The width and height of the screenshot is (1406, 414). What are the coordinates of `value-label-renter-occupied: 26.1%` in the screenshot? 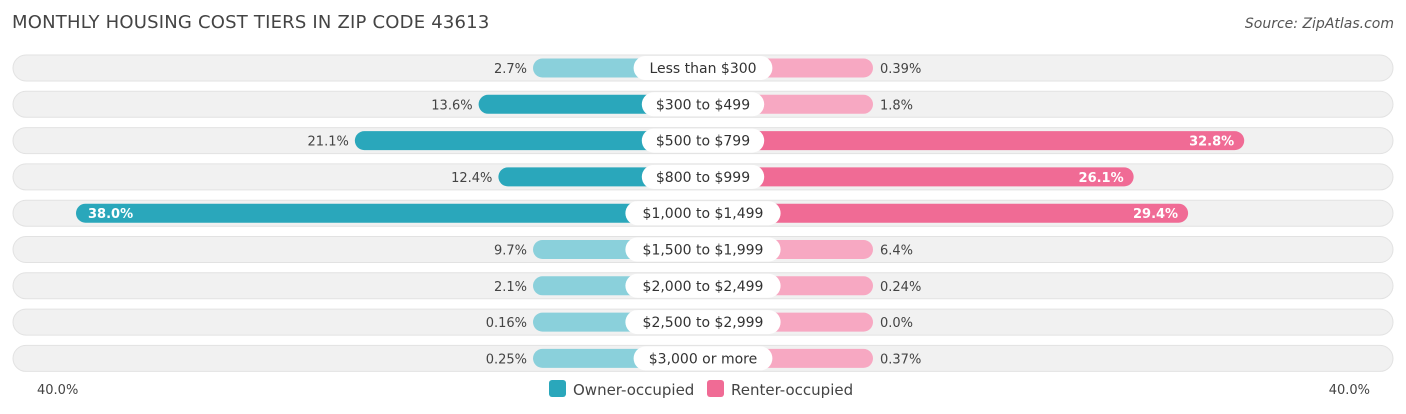 It's located at (1101, 178).